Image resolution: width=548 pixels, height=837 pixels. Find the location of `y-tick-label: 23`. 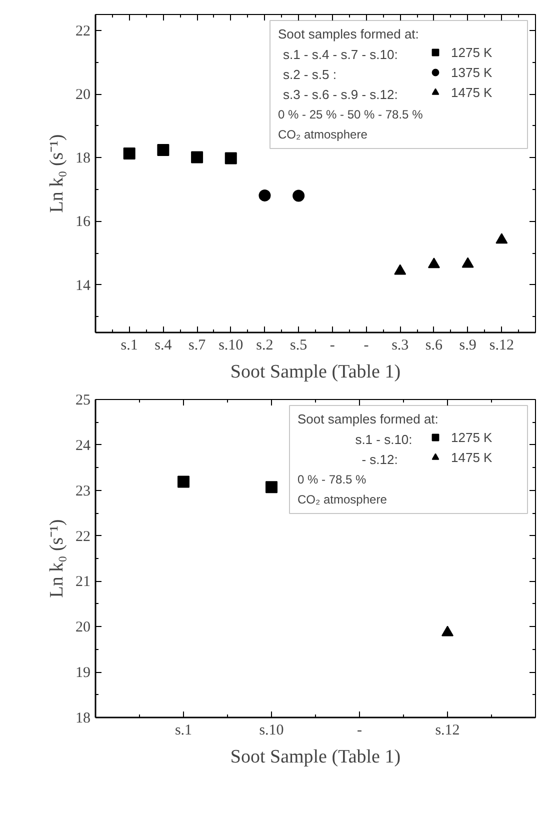

y-tick-label: 23 is located at coordinates (83, 491).